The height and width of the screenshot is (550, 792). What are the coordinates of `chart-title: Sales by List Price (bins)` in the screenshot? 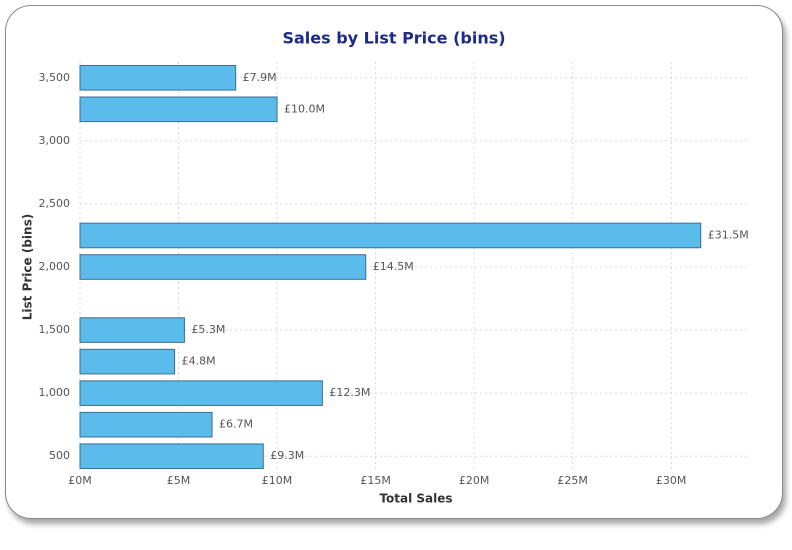 It's located at (393, 38).